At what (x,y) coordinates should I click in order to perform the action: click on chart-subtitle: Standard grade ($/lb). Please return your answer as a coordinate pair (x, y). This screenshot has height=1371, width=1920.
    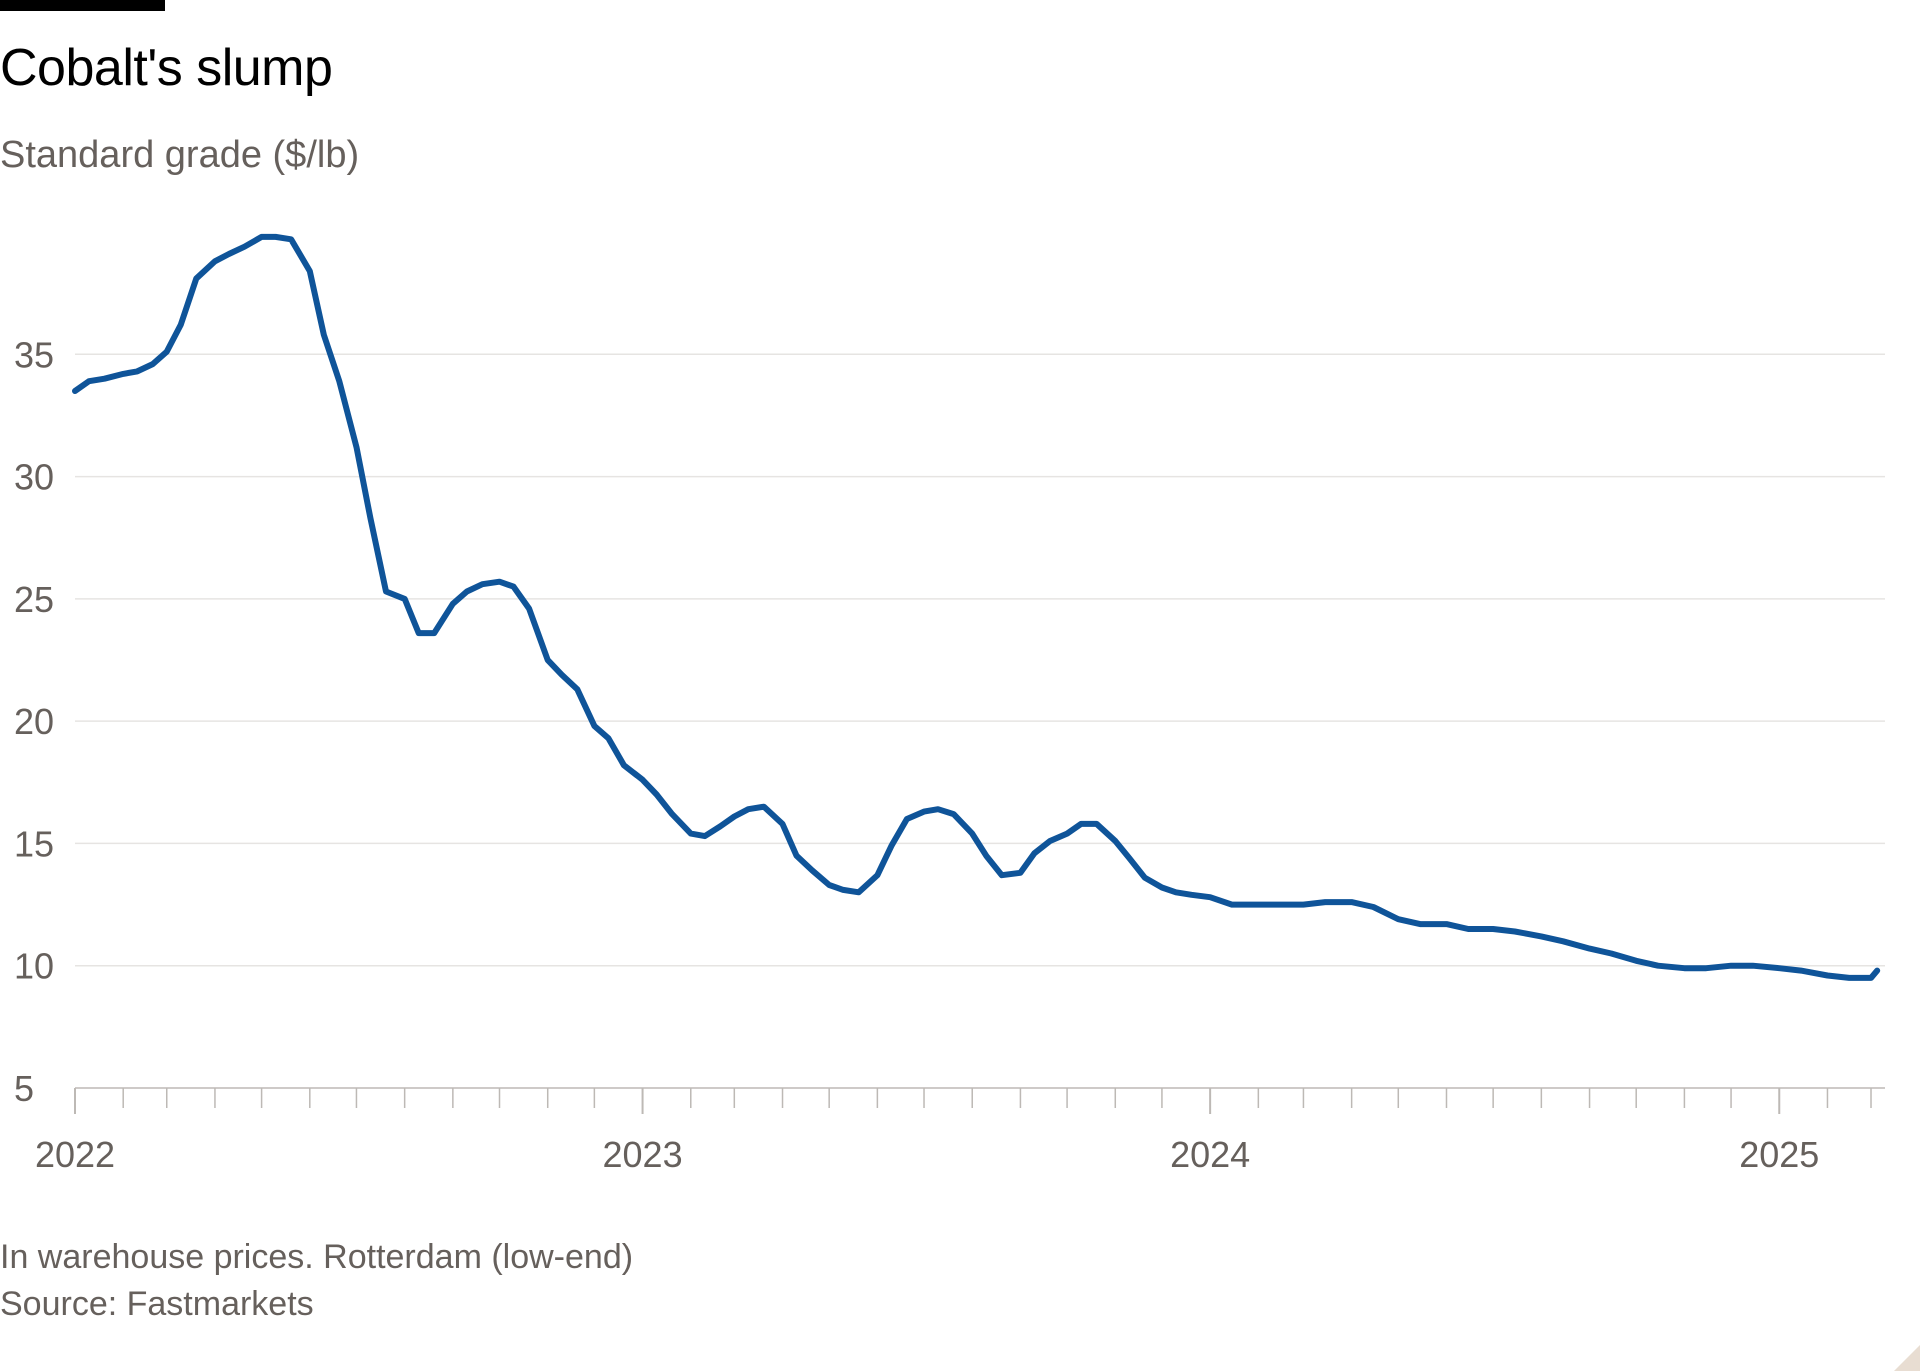
    Looking at the image, I should click on (180, 155).